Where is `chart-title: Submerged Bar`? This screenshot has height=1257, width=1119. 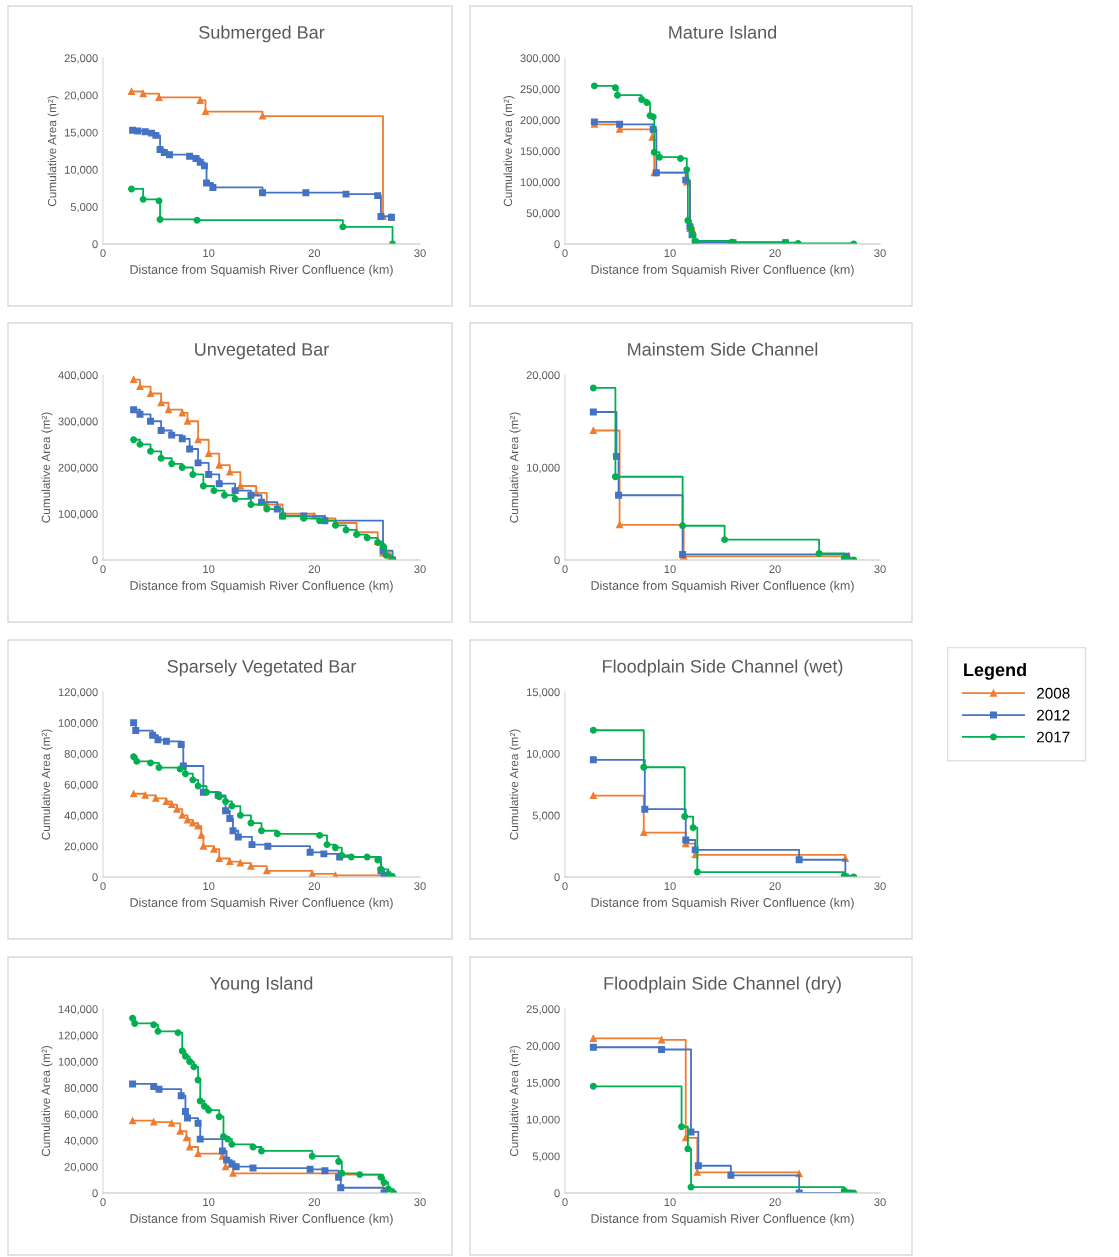 chart-title: Submerged Bar is located at coordinates (262, 34).